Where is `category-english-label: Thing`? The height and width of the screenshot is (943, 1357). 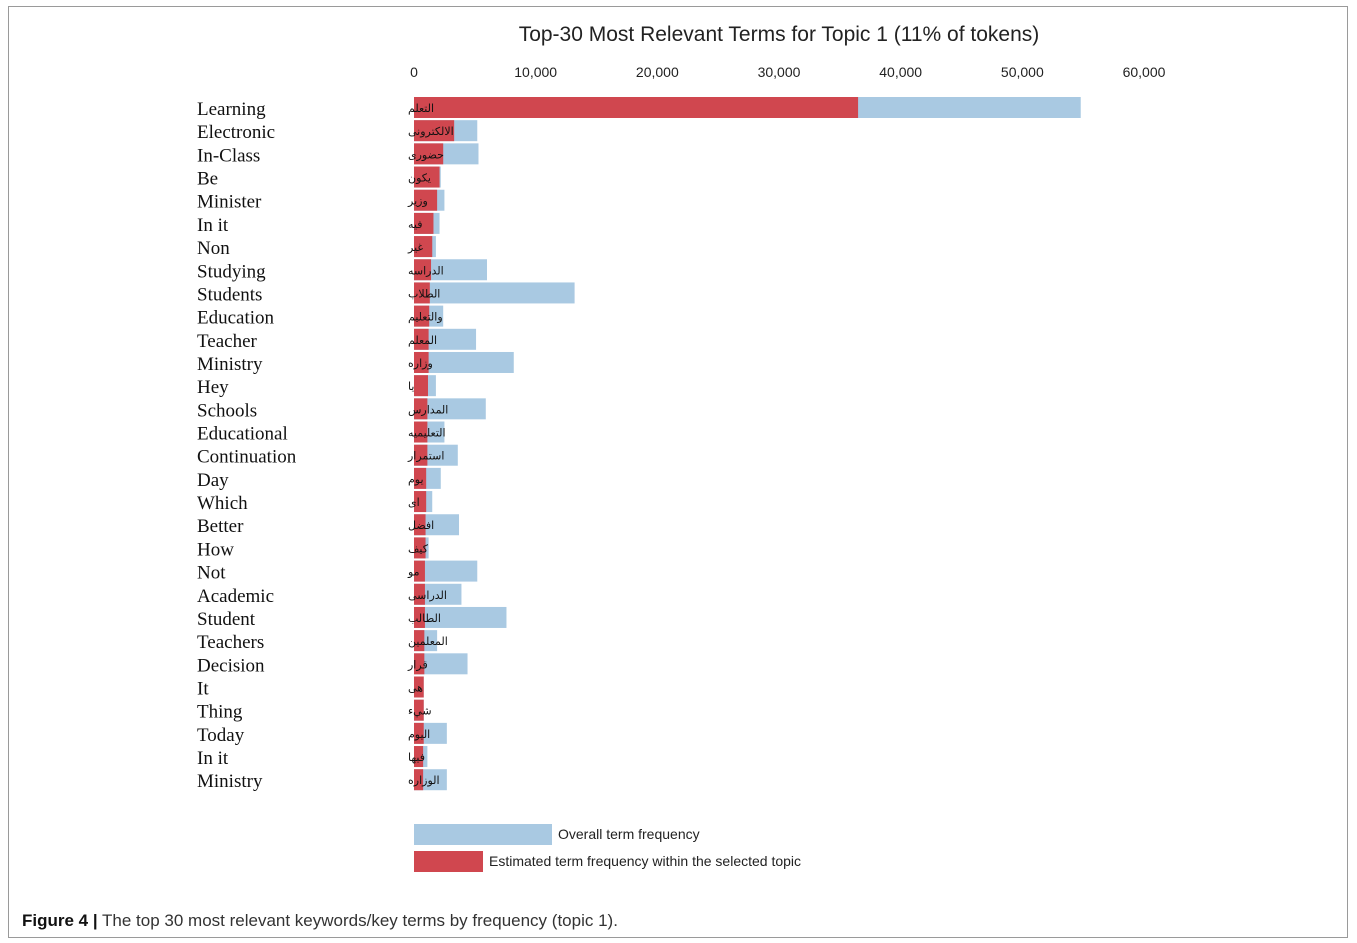
category-english-label: Thing is located at coordinates (220, 712).